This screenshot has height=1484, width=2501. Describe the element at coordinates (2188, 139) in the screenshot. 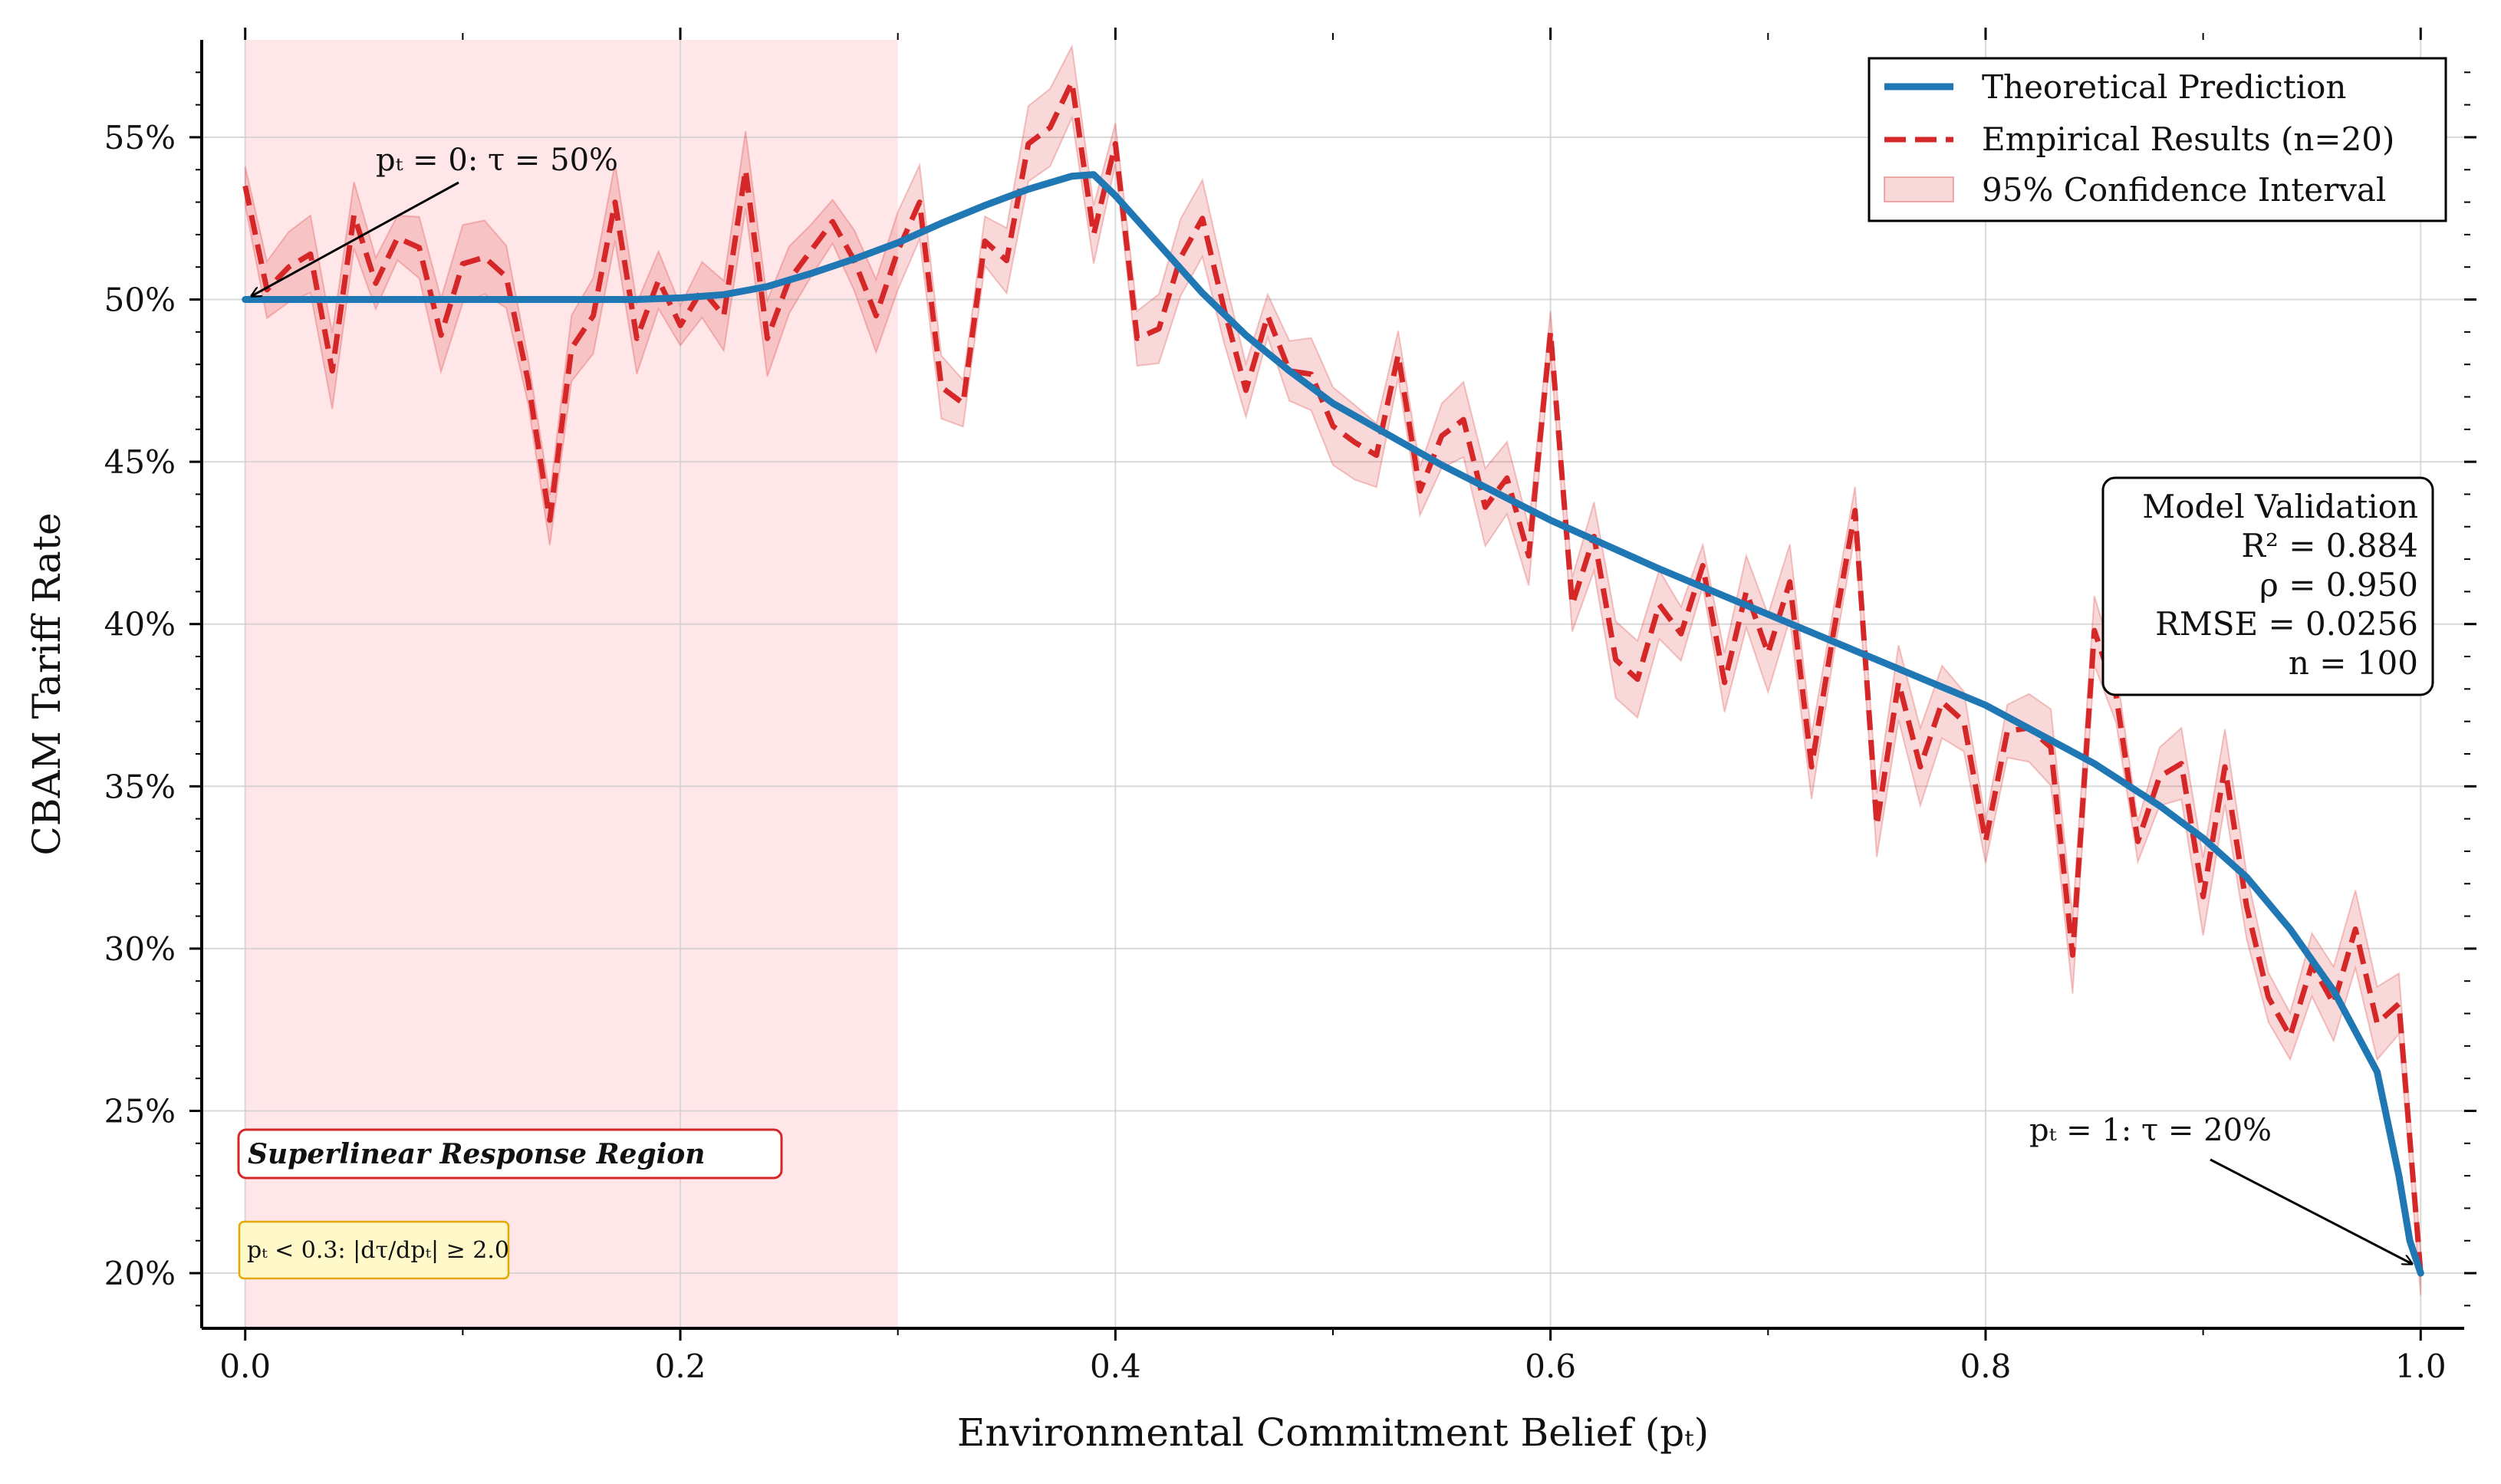

I see `legend-label-empirical: Empirical Results (n=20)` at that location.